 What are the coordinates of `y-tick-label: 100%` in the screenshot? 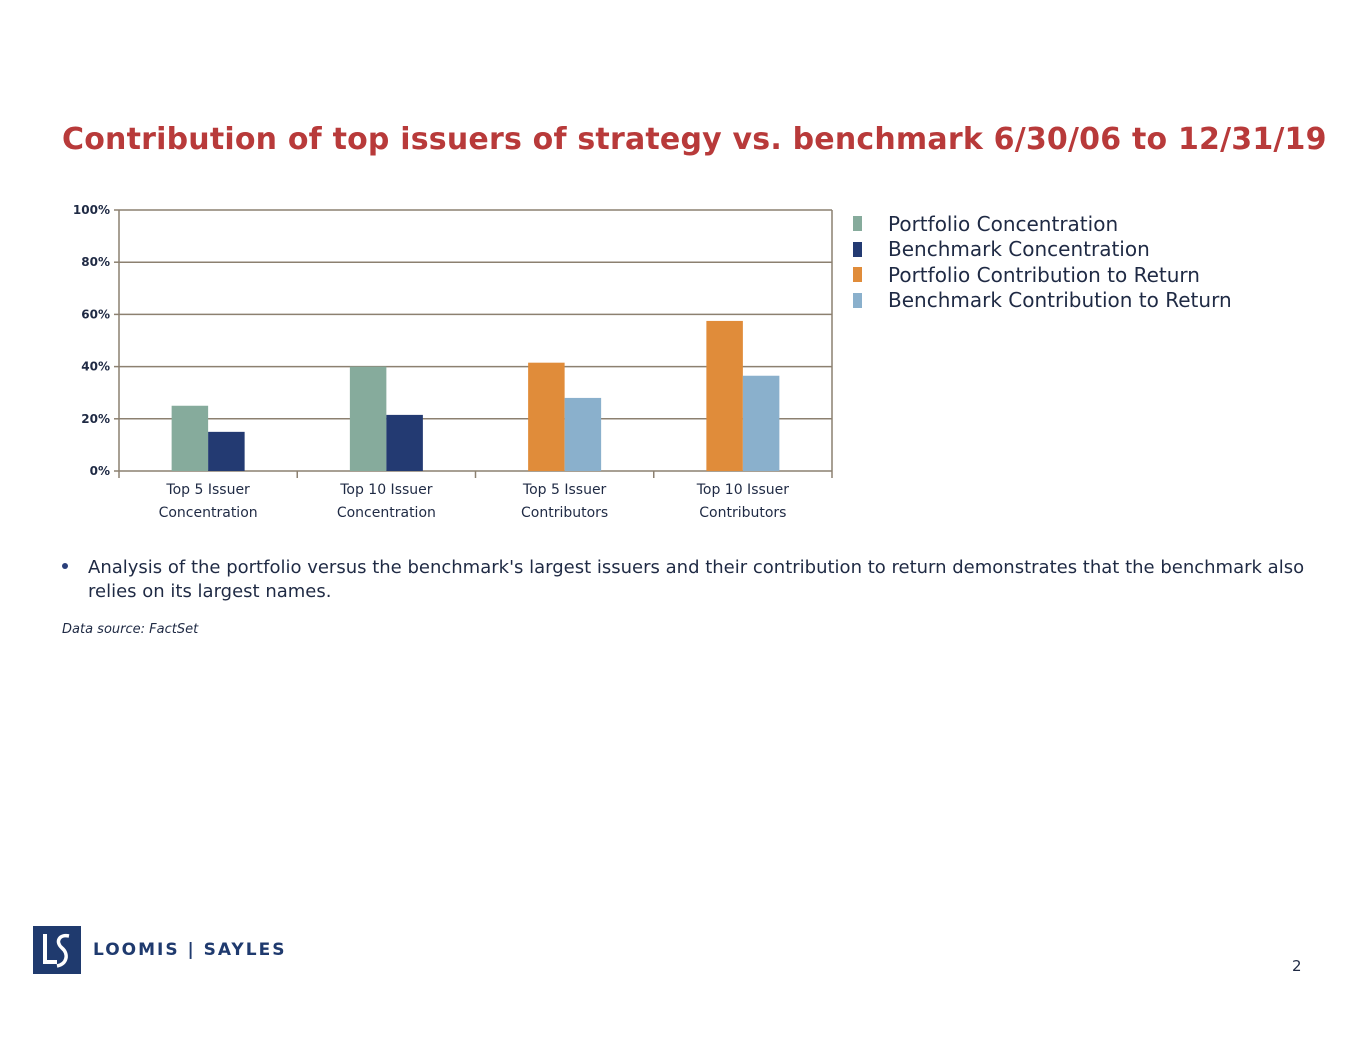 It's located at (91, 210).